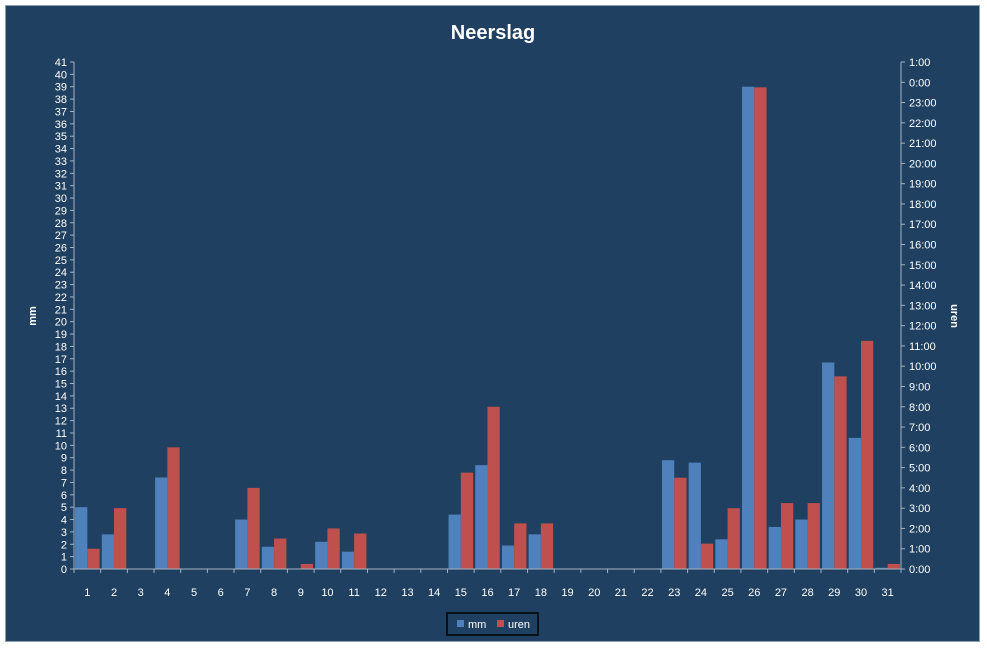 This screenshot has height=648, width=987. What do you see at coordinates (61, 397) in the screenshot?
I see `y-tick-label-14: 14` at bounding box center [61, 397].